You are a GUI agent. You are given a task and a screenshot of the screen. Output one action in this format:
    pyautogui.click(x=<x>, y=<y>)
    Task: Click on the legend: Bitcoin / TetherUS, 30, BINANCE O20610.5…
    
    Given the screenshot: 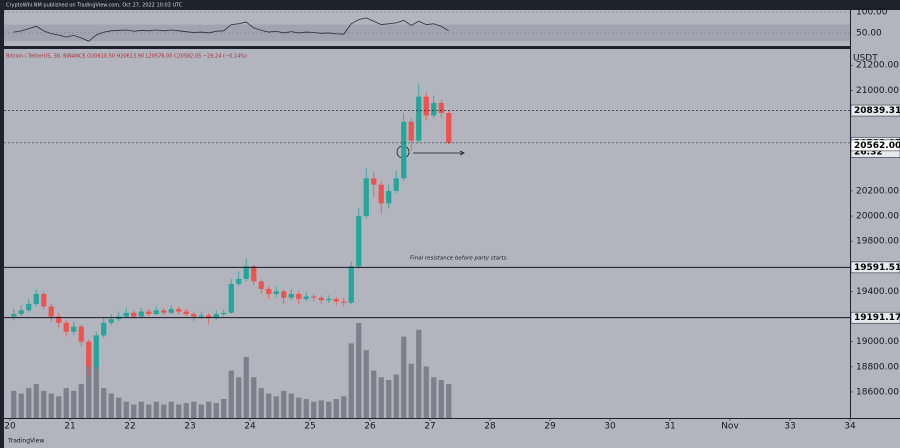 What is the action you would take?
    pyautogui.click(x=126, y=57)
    